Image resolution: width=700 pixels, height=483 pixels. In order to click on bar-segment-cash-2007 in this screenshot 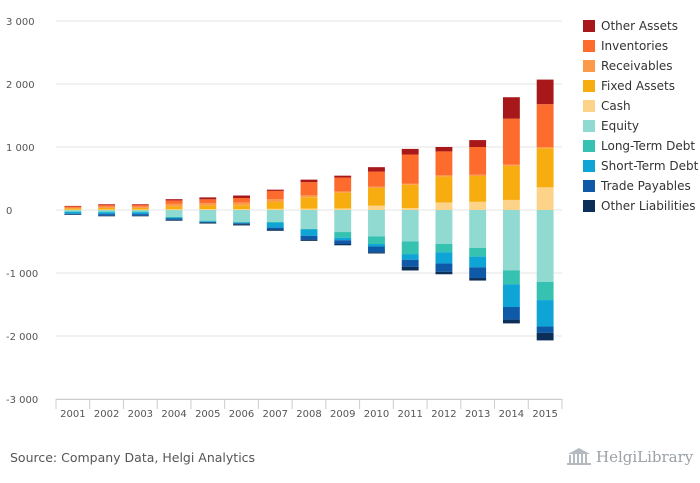, I will do `click(275, 209)`.